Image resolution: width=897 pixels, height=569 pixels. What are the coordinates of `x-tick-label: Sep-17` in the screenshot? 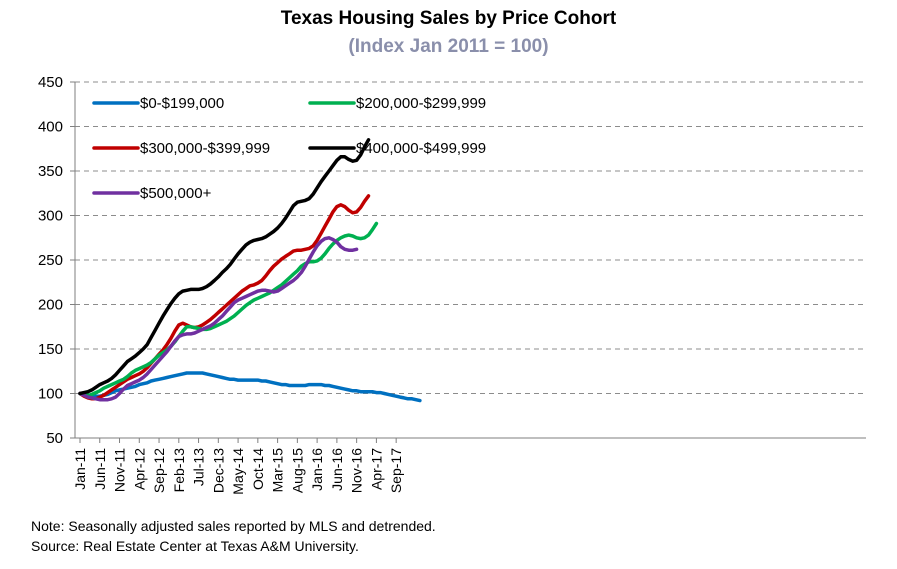 It's located at (396, 470).